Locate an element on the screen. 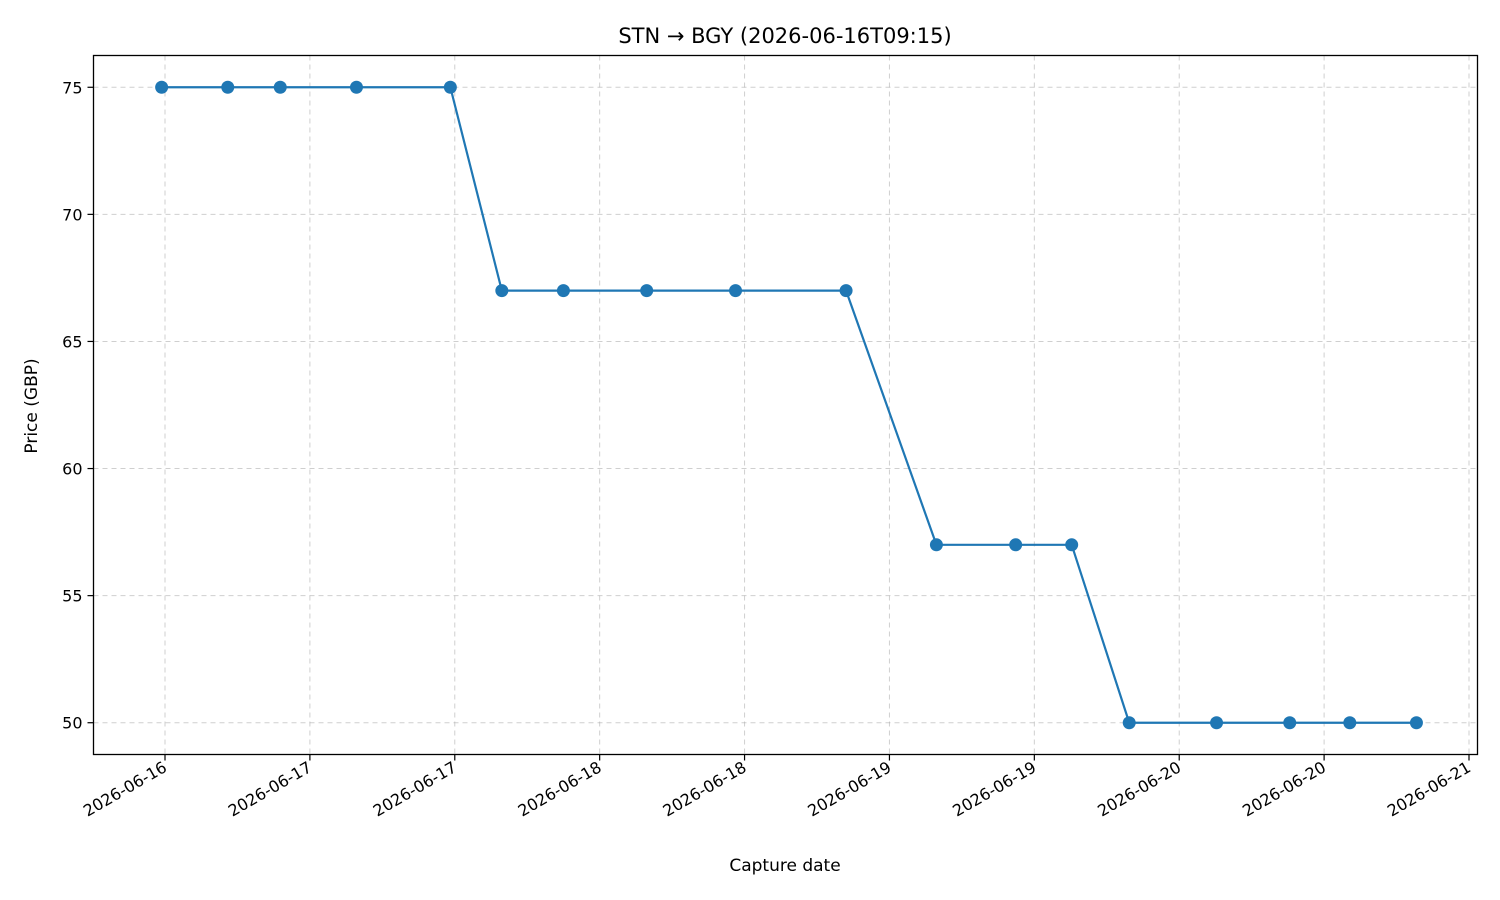 The image size is (1500, 900). y-axis-ticks: 50 55 60 65 70 75 is located at coordinates (78, 405).